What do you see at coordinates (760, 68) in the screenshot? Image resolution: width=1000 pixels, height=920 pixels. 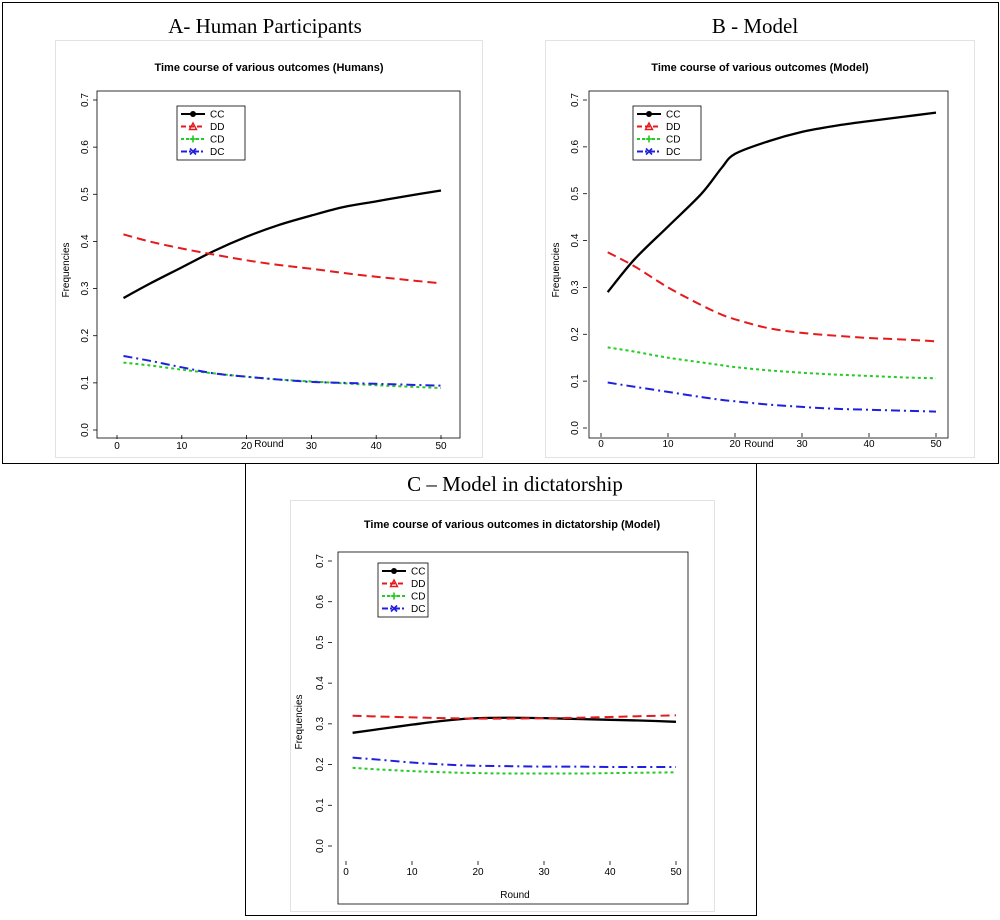 I see `chart-title: Time course of various outcomes (Model)` at bounding box center [760, 68].